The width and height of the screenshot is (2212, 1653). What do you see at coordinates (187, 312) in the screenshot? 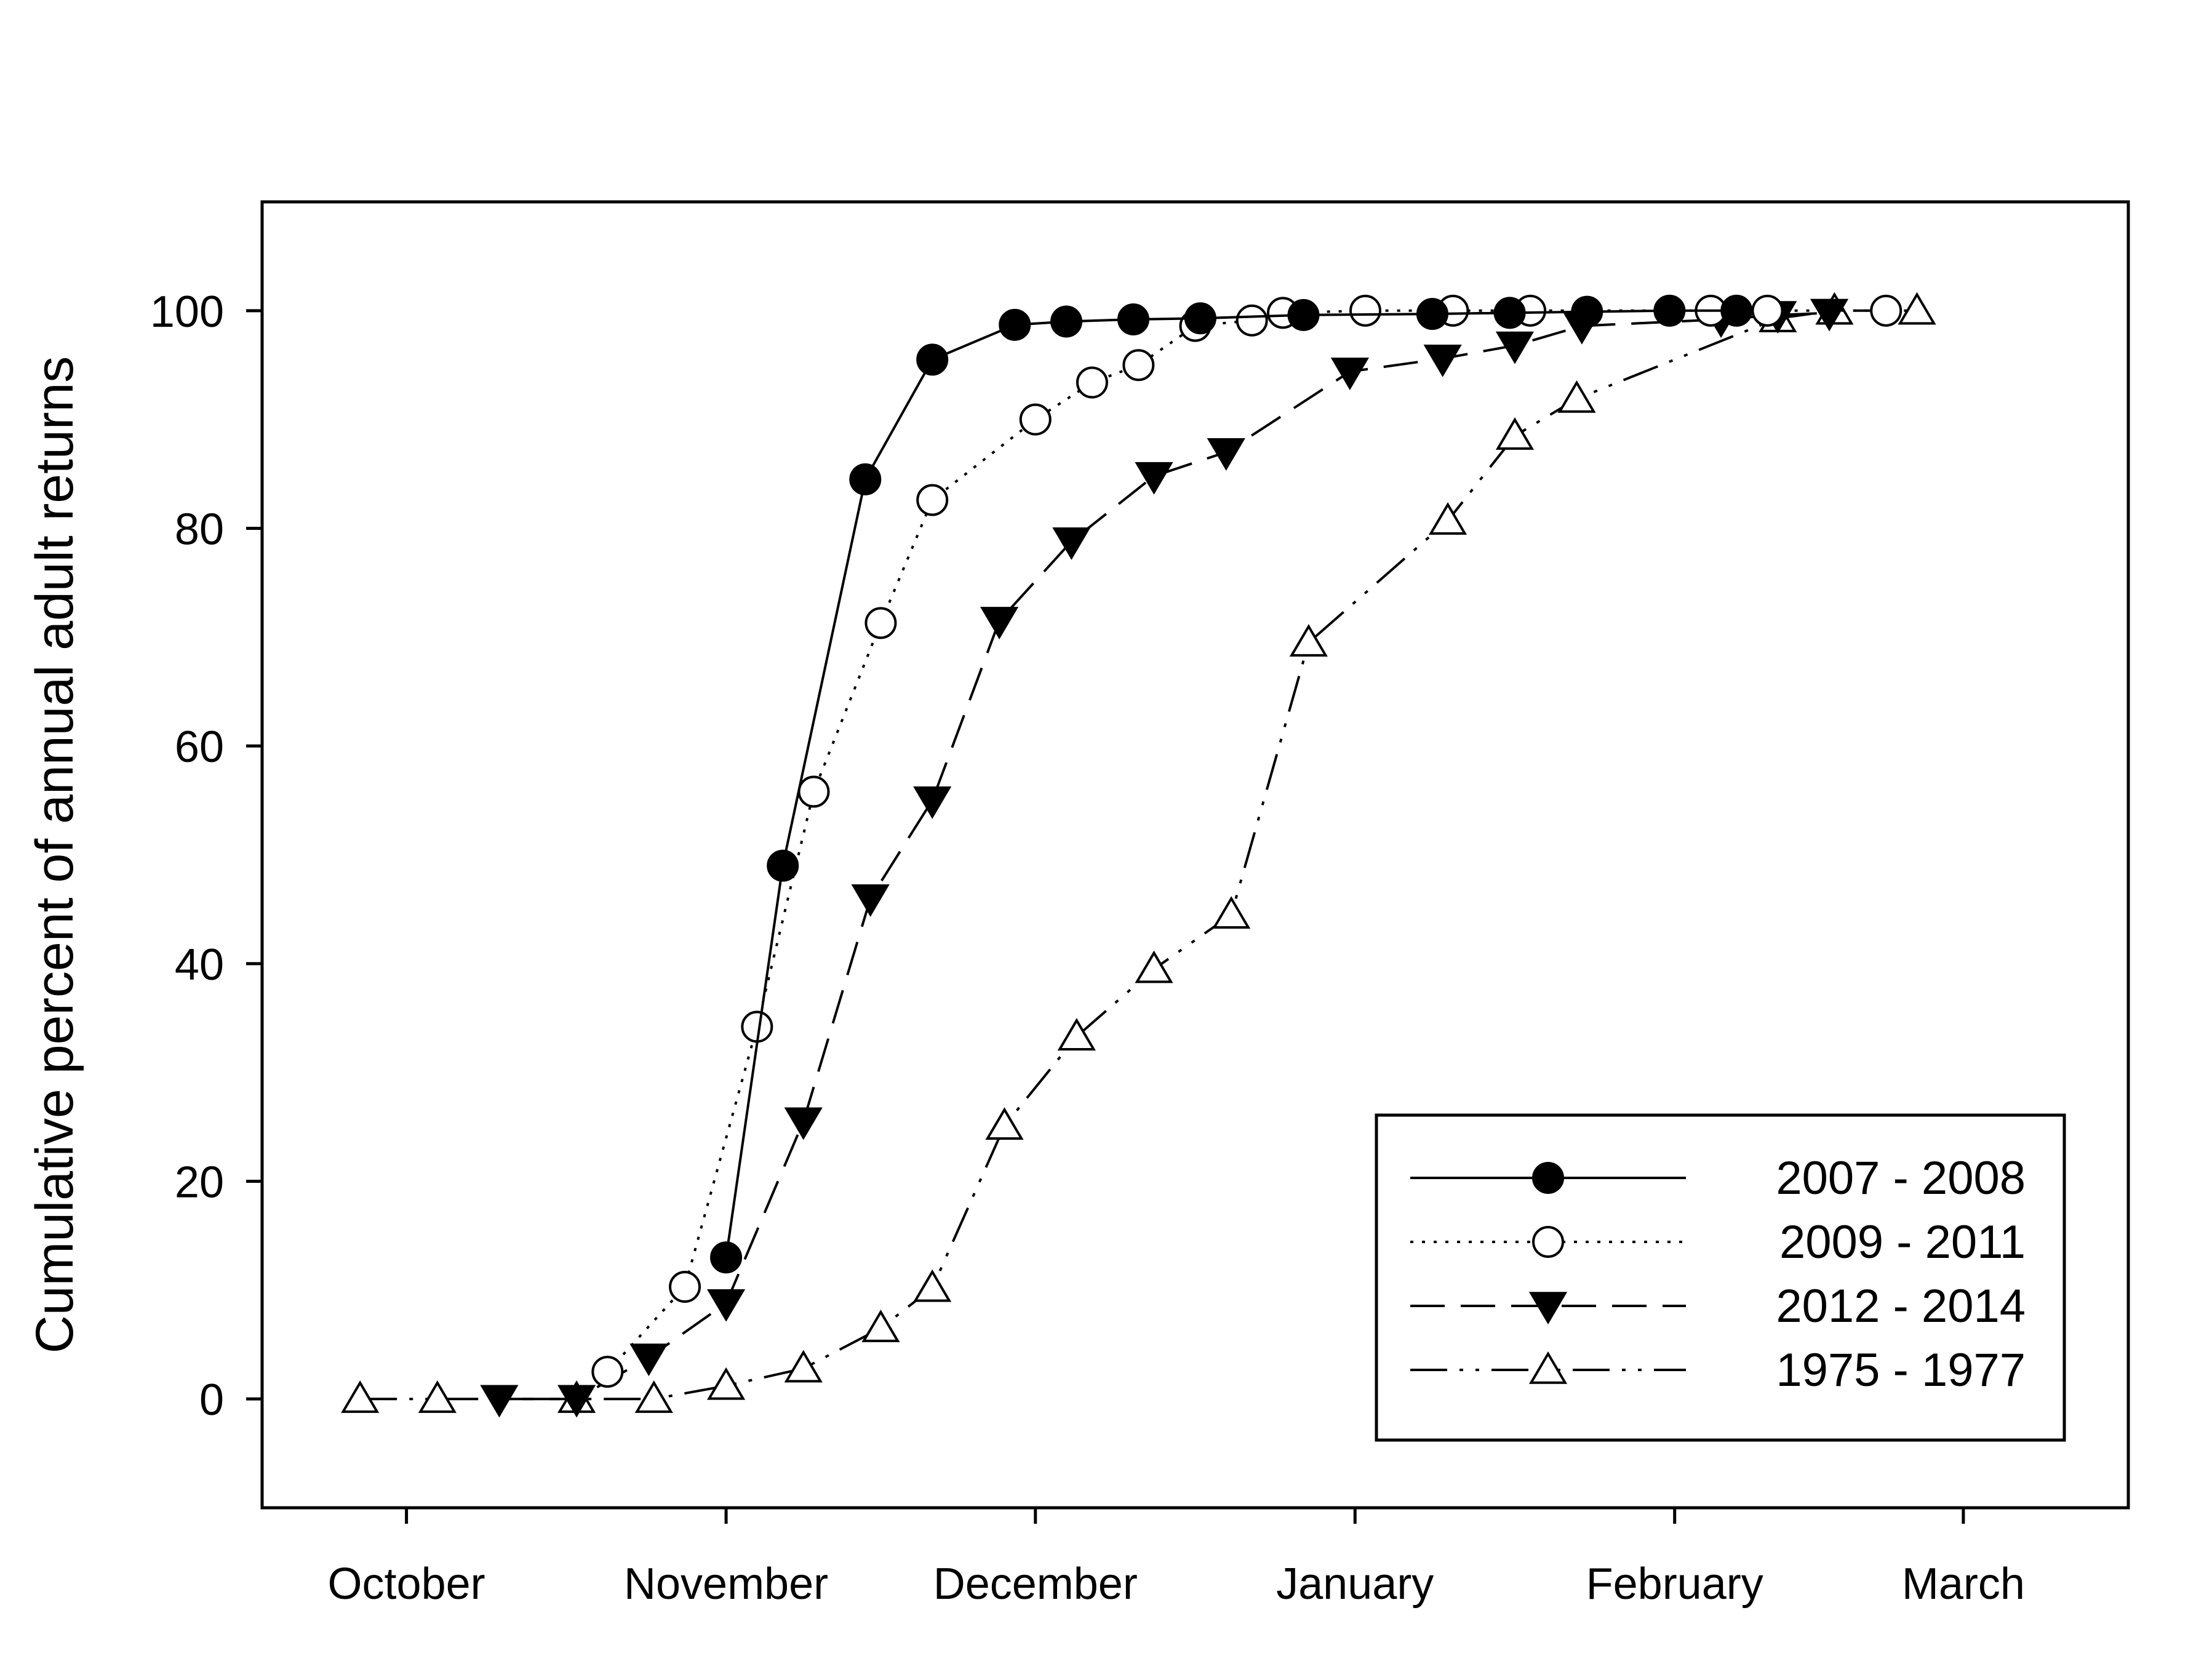
I see `y-tick-label: 100` at bounding box center [187, 312].